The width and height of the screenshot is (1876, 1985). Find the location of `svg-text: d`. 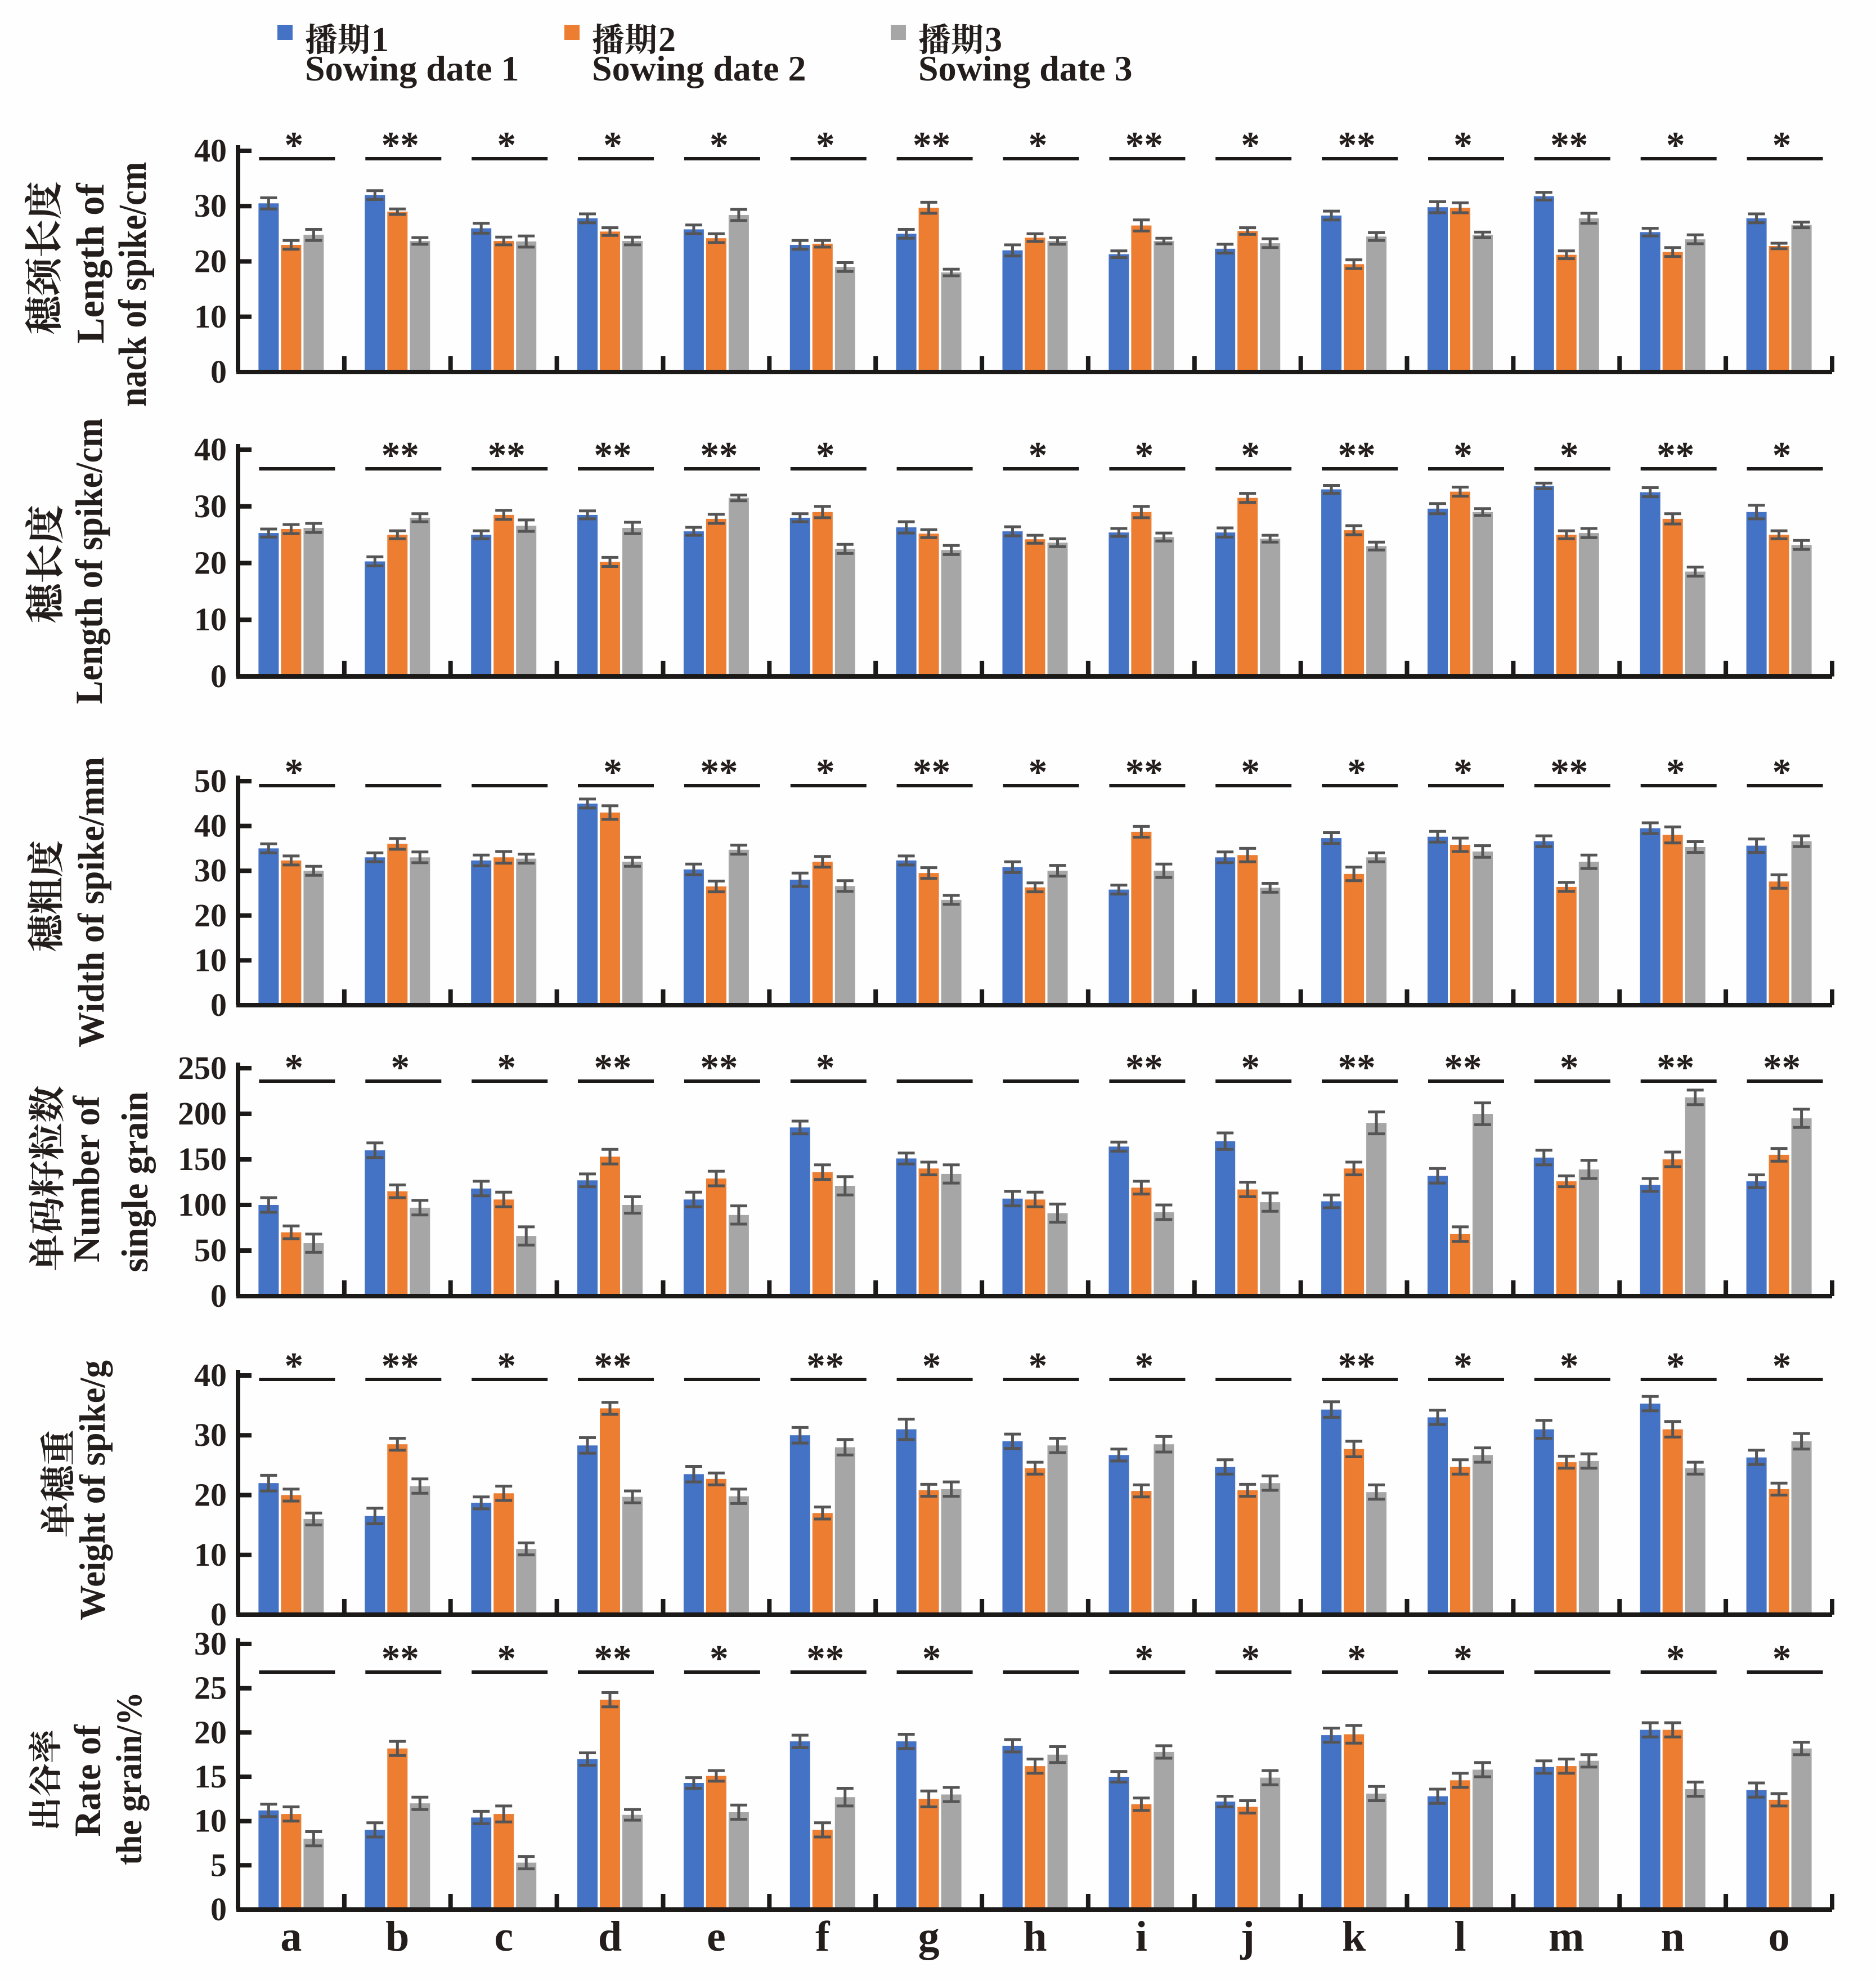

svg-text: d is located at coordinates (610, 1936).